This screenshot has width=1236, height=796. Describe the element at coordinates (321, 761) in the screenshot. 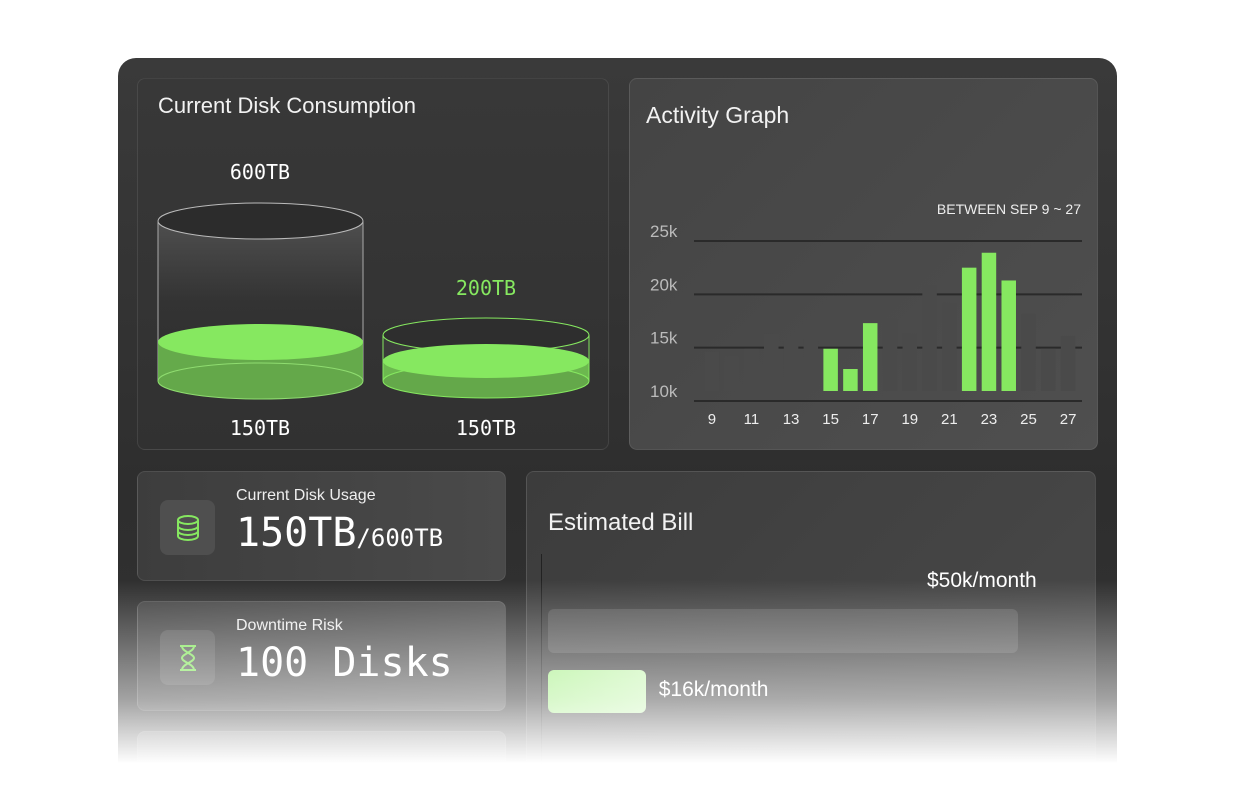

I see `extra-card` at that location.